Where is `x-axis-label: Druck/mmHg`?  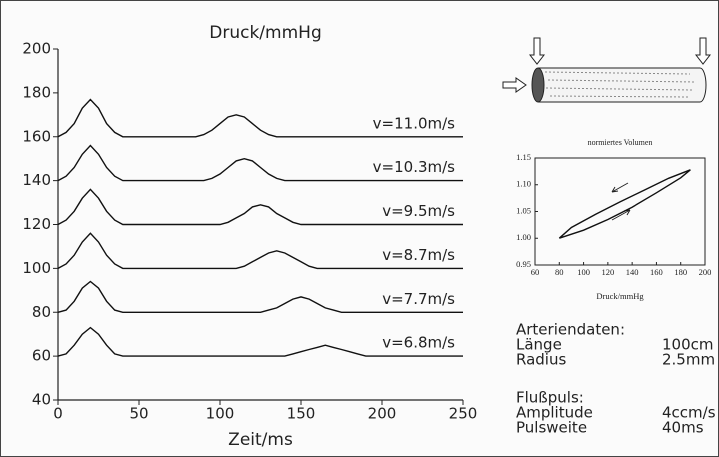 x-axis-label: Druck/mmHg is located at coordinates (620, 296).